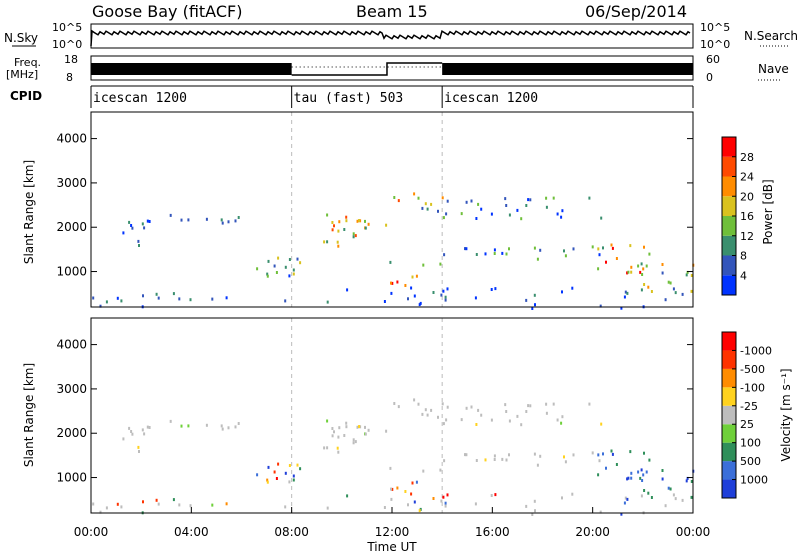 The height and width of the screenshot is (554, 800). Describe the element at coordinates (749, 406) in the screenshot. I see `colorbar-label-4: -25` at that location.